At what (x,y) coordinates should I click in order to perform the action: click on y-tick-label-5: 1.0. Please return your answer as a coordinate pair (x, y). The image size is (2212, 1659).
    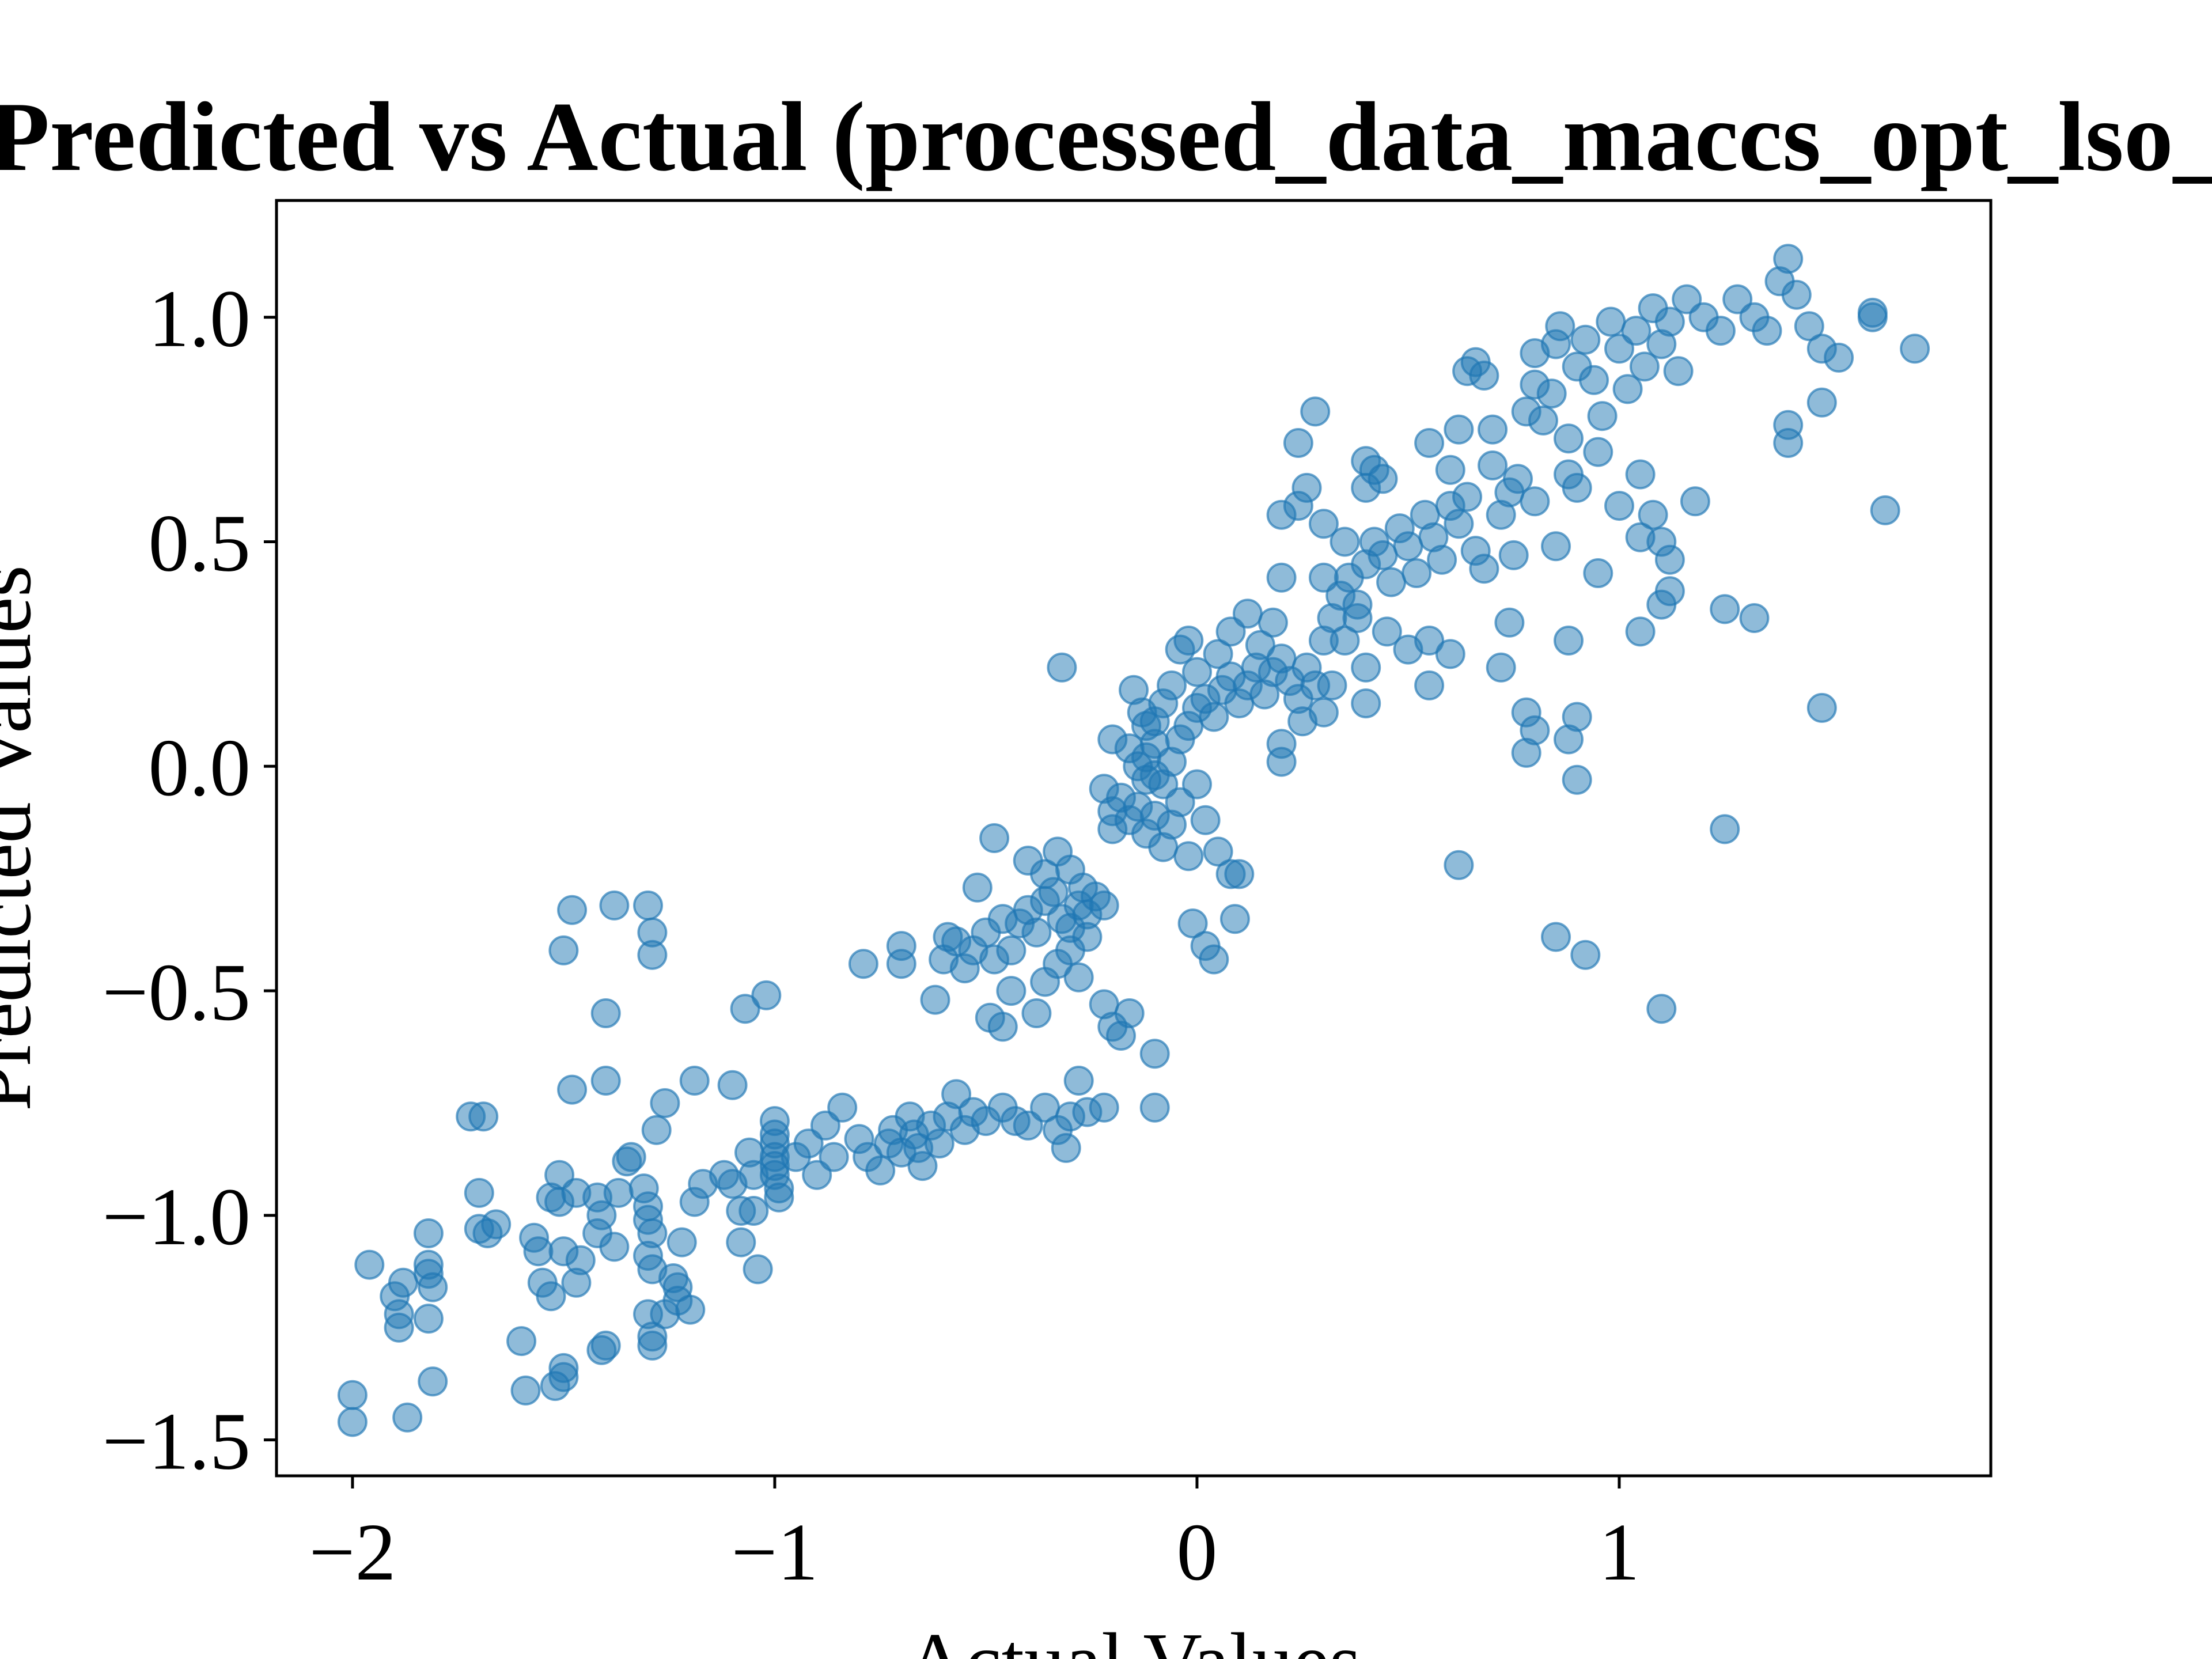
    Looking at the image, I should click on (200, 318).